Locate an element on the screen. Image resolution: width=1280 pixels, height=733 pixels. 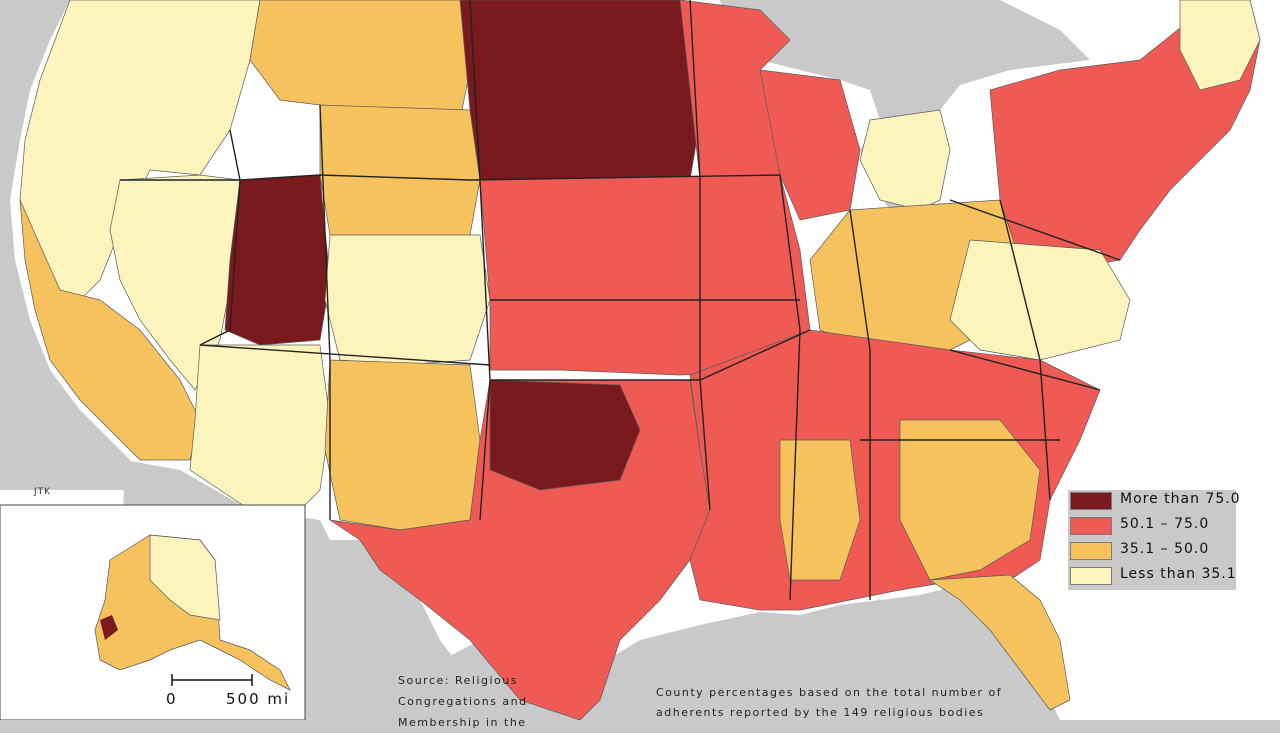
legend-label: Less than 35.1 is located at coordinates (1178, 574).